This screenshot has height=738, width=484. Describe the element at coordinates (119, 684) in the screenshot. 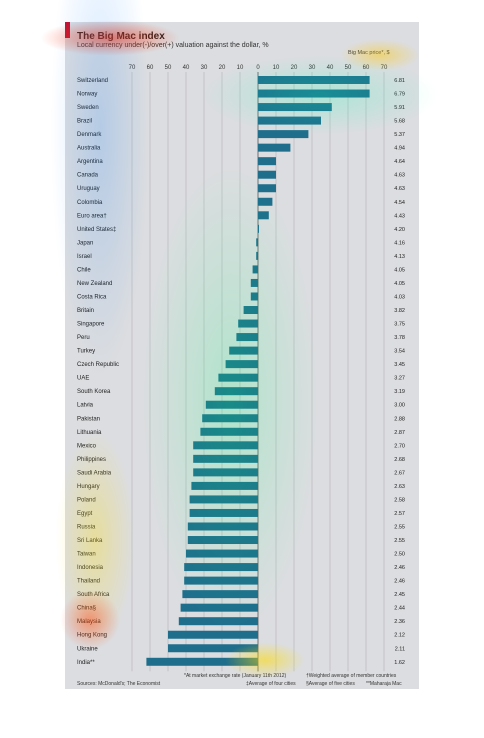

I see `chart-source: Sources: McDonald's; The Economist` at that location.